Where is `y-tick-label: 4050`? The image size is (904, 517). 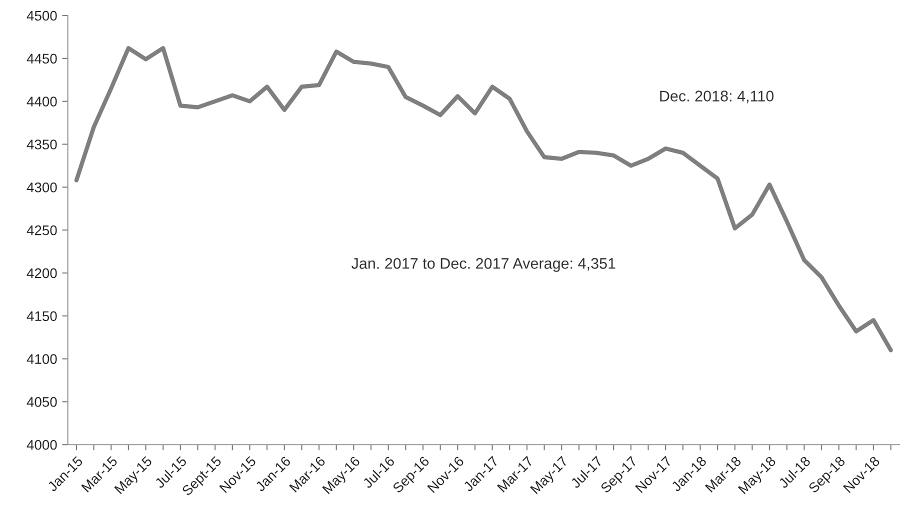 y-tick-label: 4050 is located at coordinates (41, 402).